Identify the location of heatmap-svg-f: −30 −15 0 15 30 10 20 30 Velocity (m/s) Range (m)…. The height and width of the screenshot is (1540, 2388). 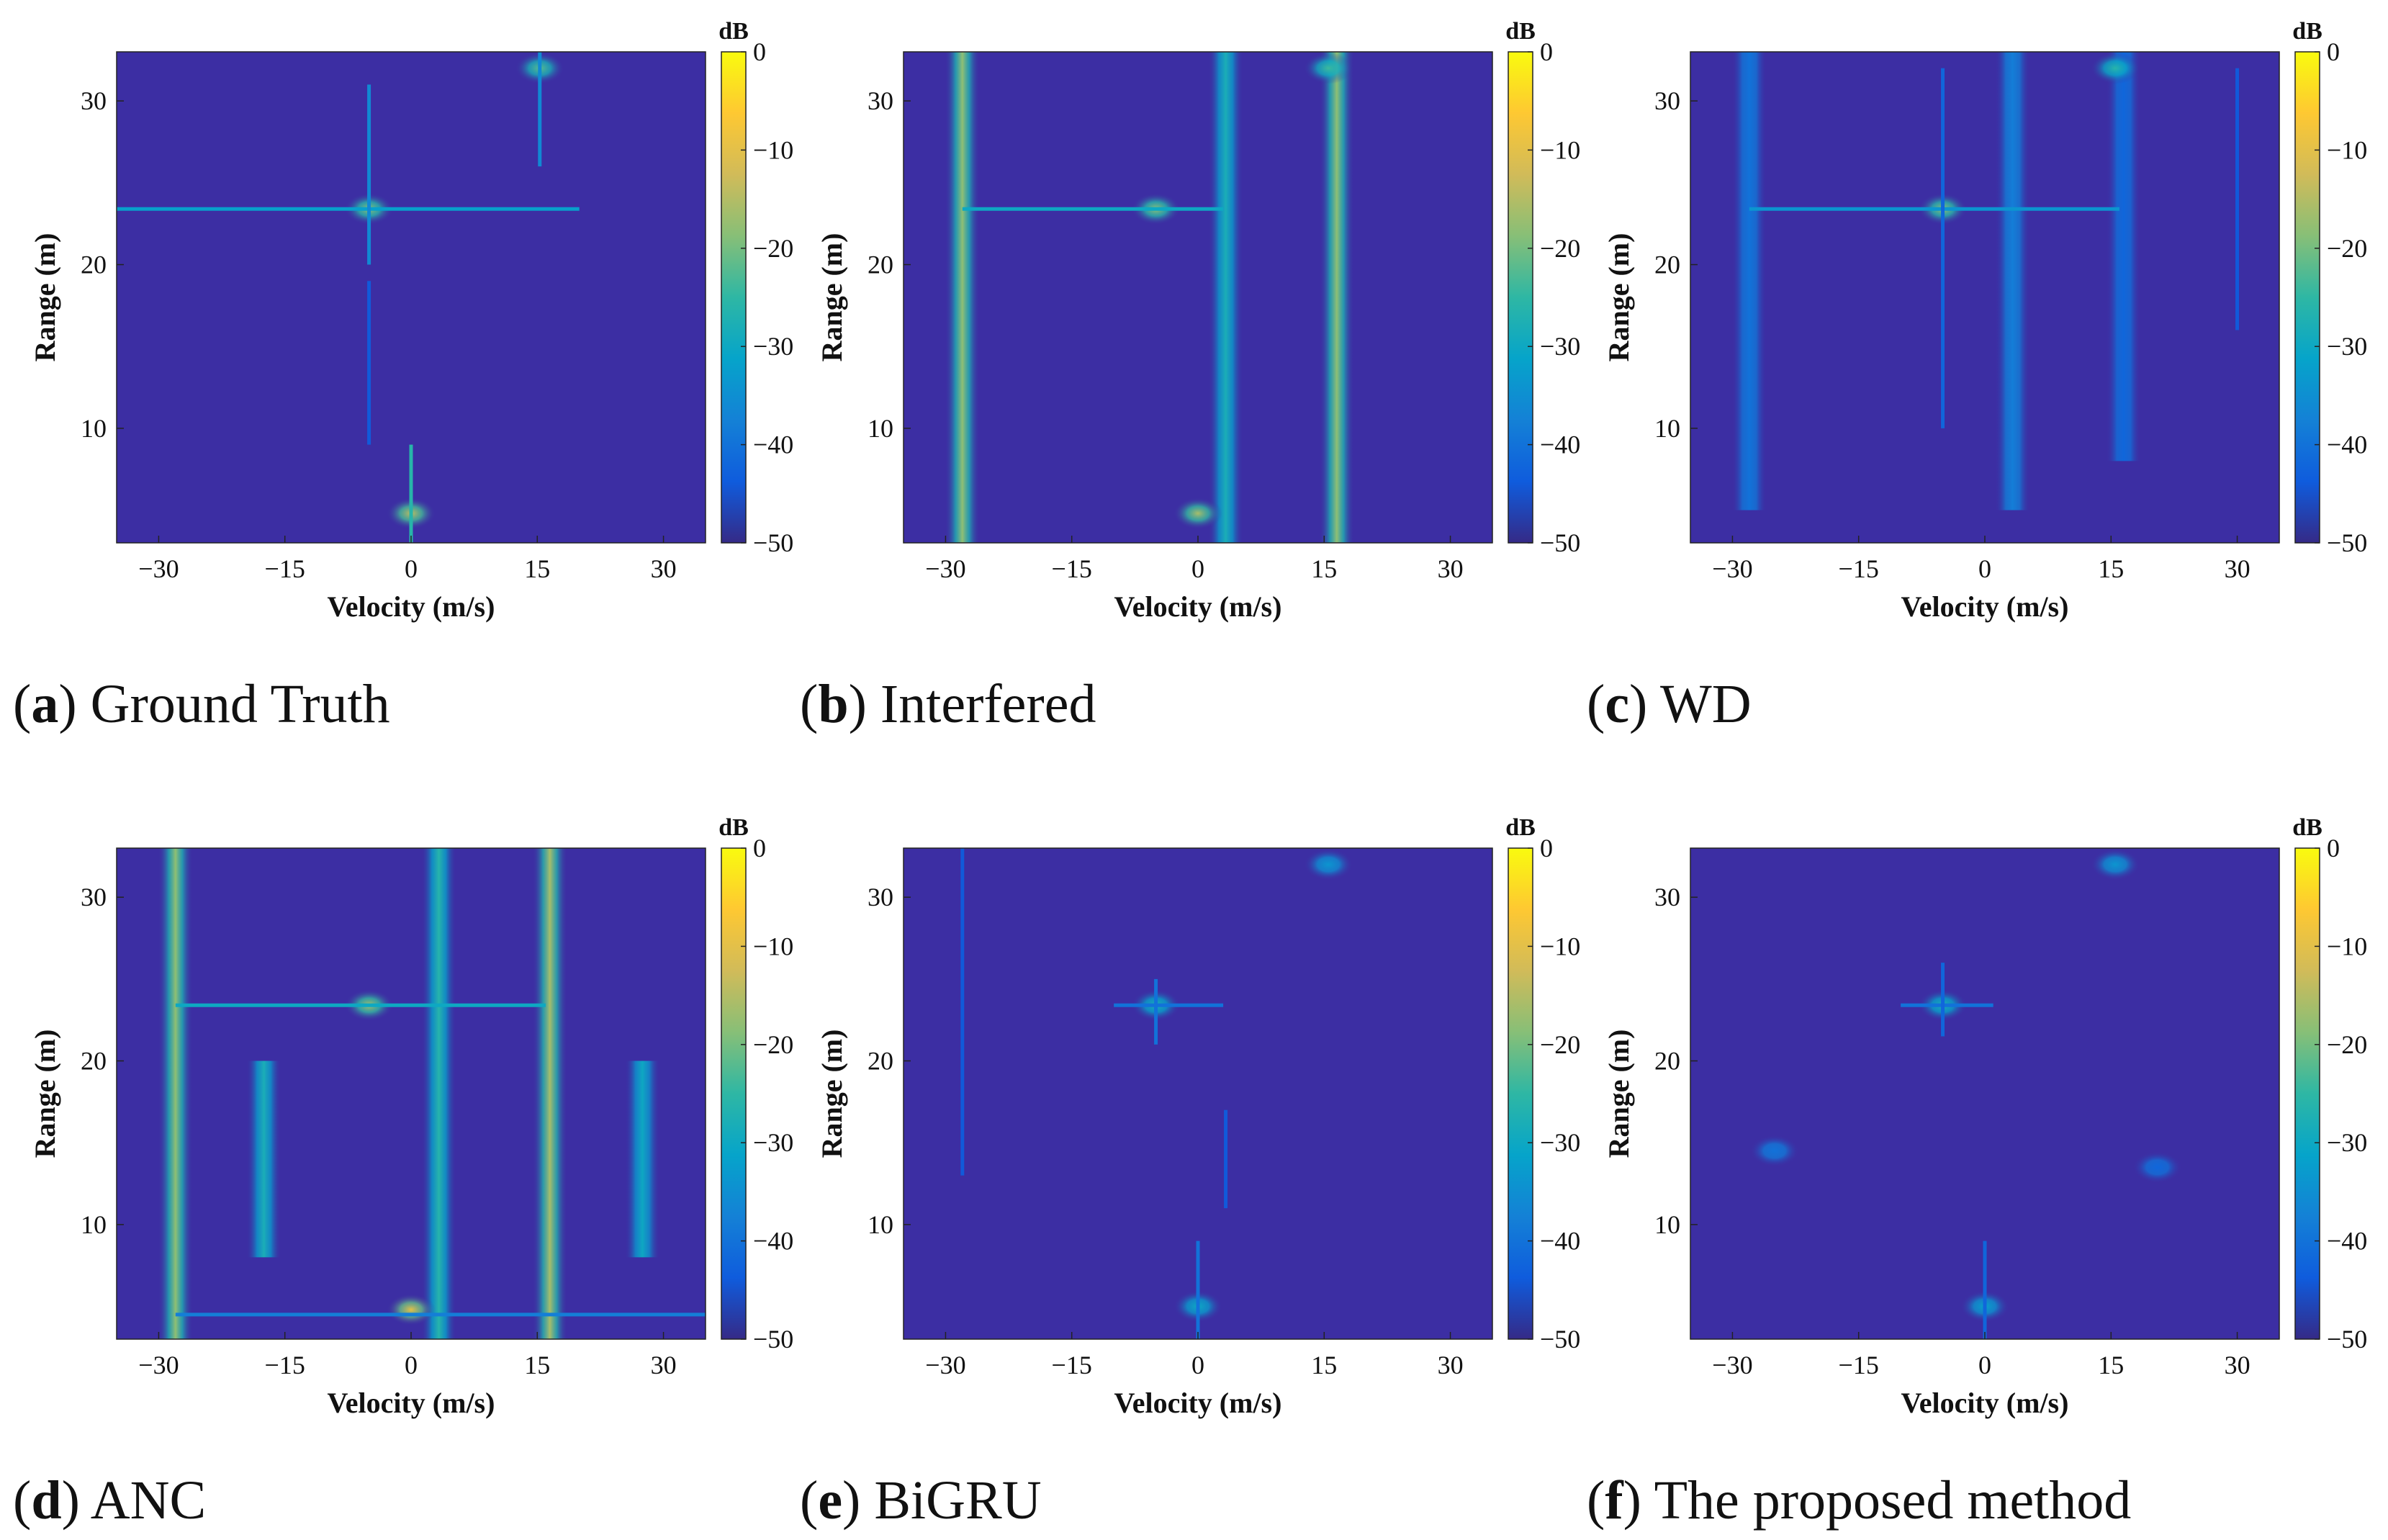
(1985, 1116).